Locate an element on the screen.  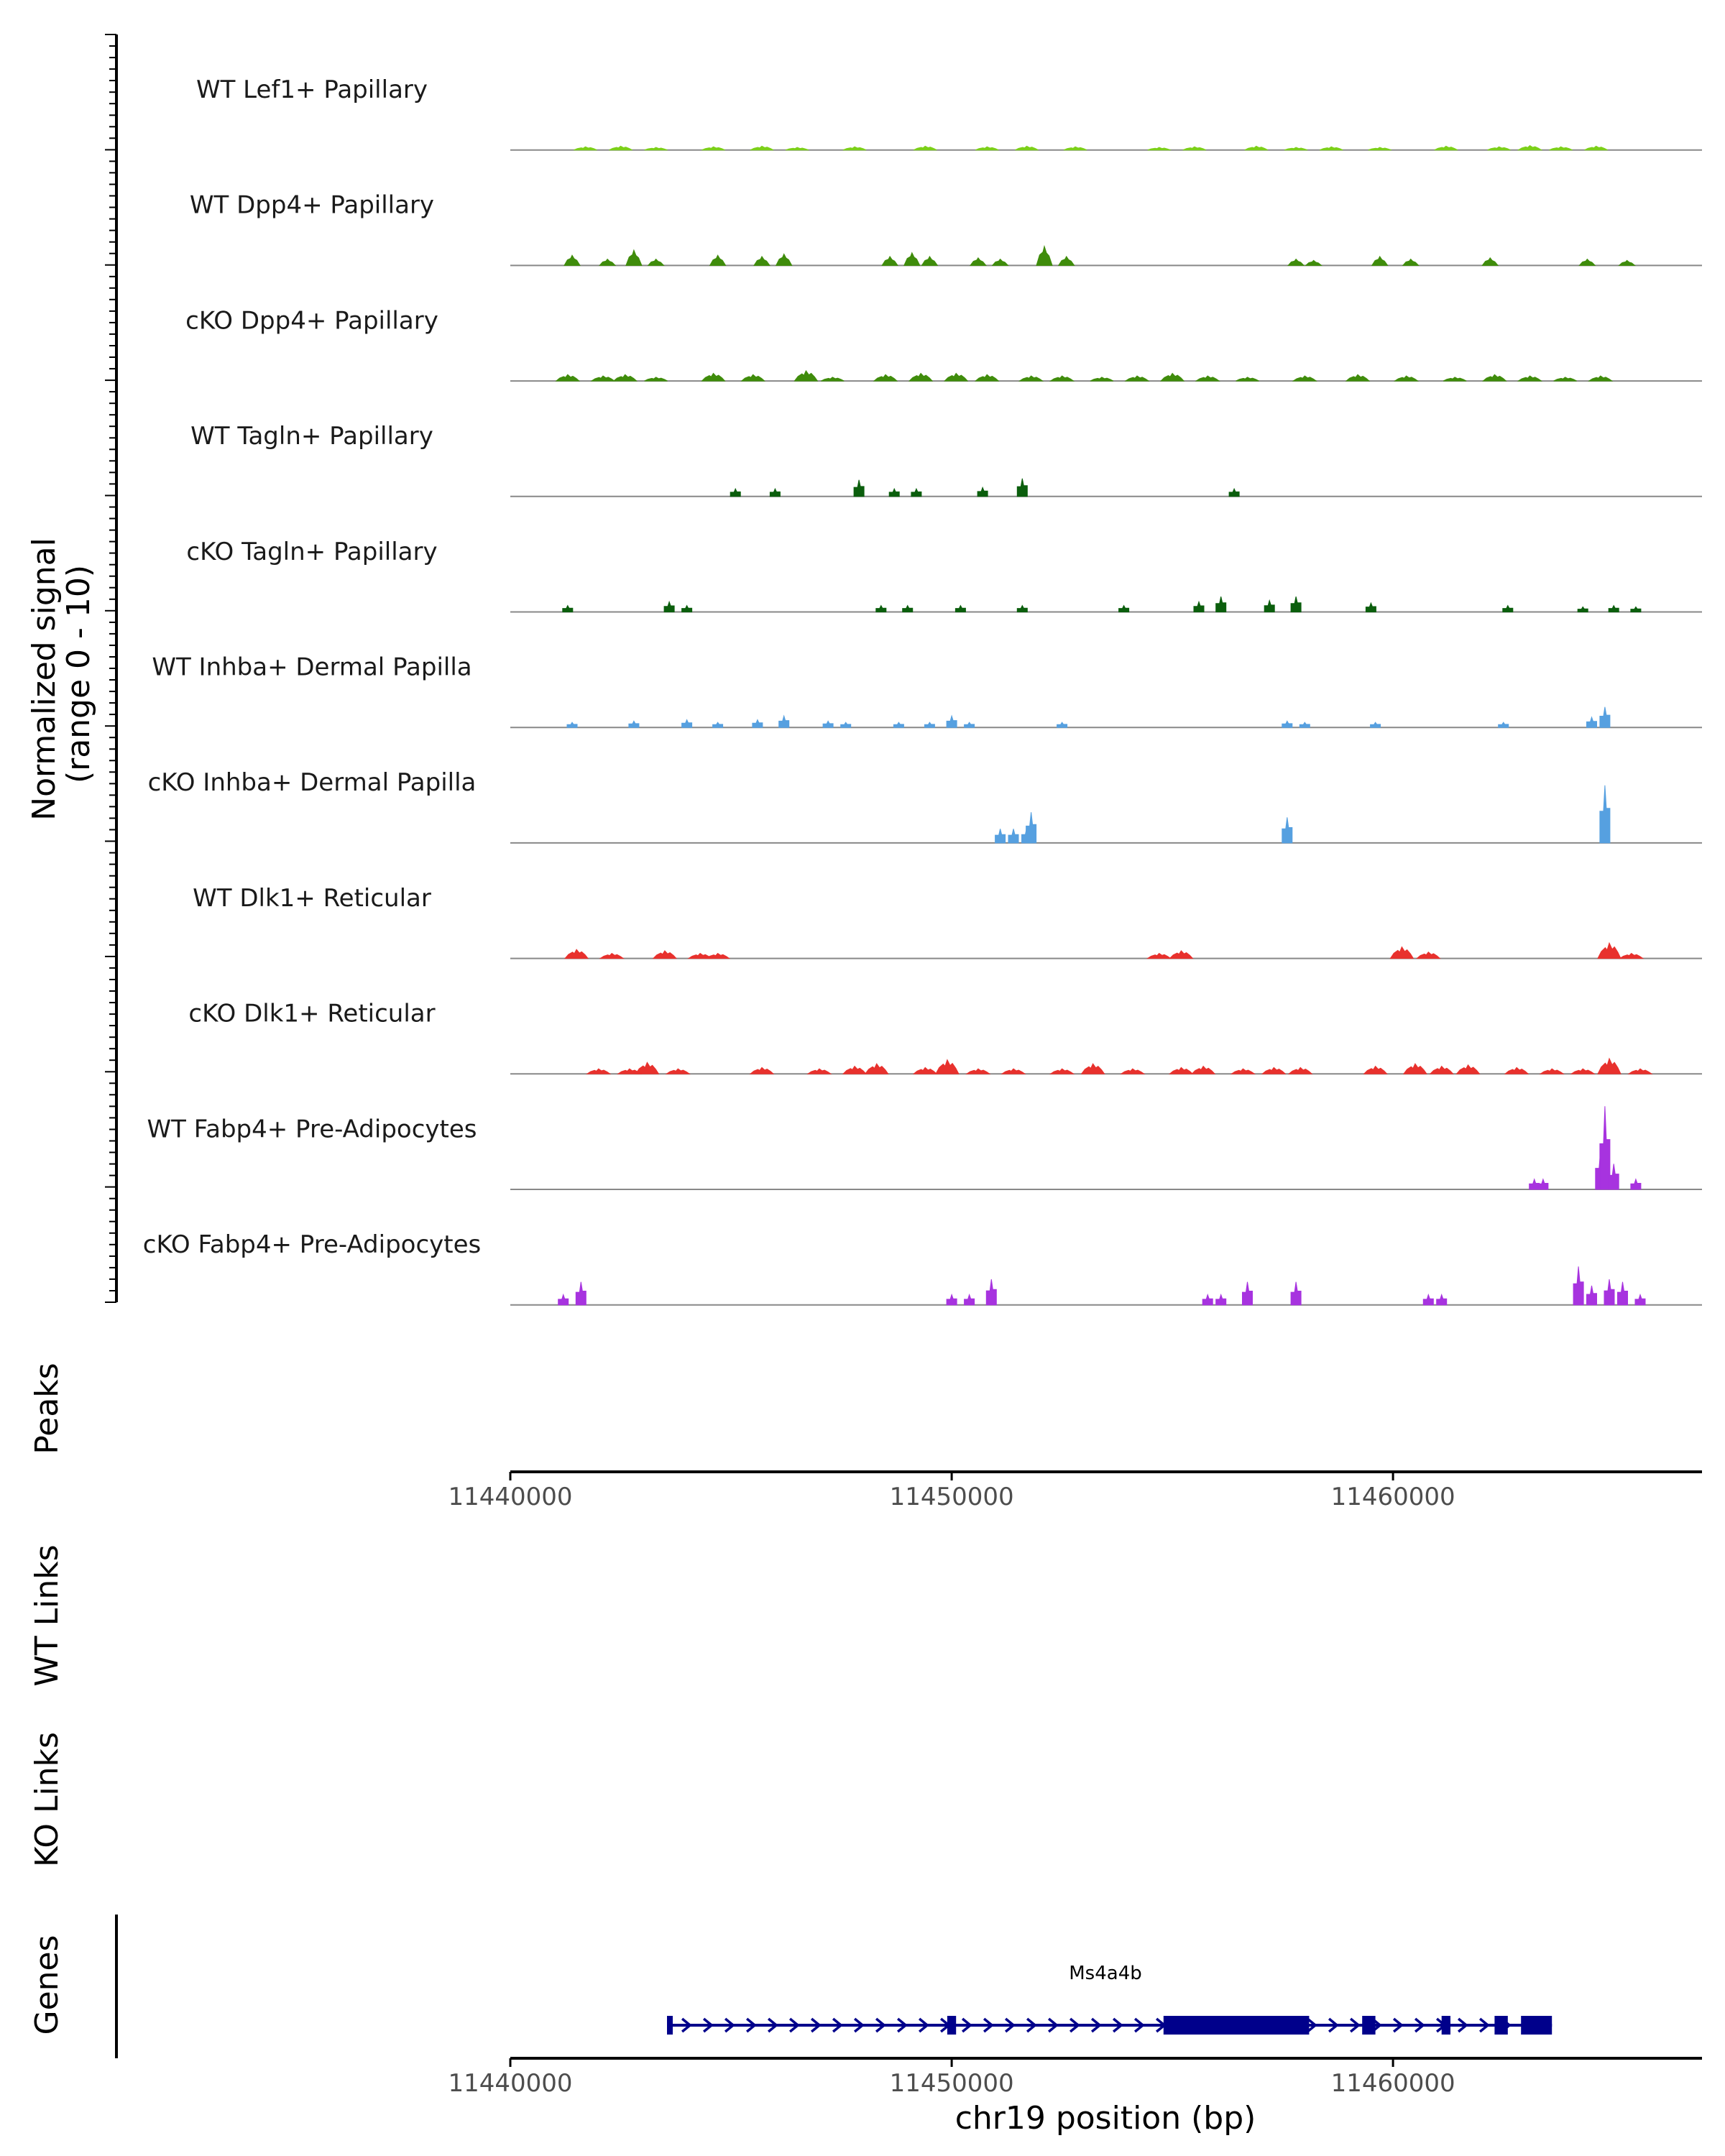
track-1: WT Dpp4+ Papillary is located at coordinates (946, 229).